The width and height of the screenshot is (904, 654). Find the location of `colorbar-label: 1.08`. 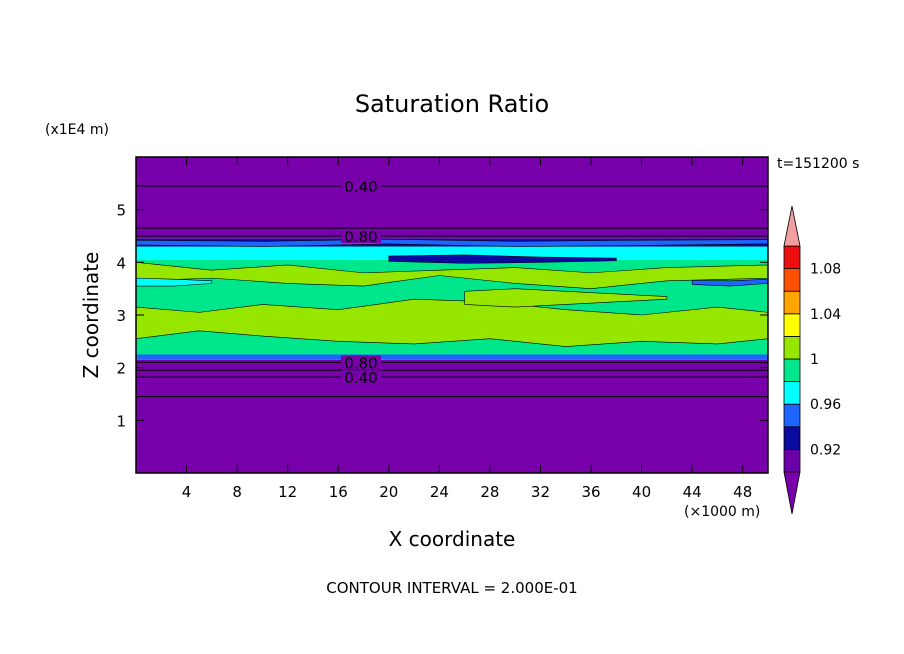

colorbar-label: 1.08 is located at coordinates (825, 270).